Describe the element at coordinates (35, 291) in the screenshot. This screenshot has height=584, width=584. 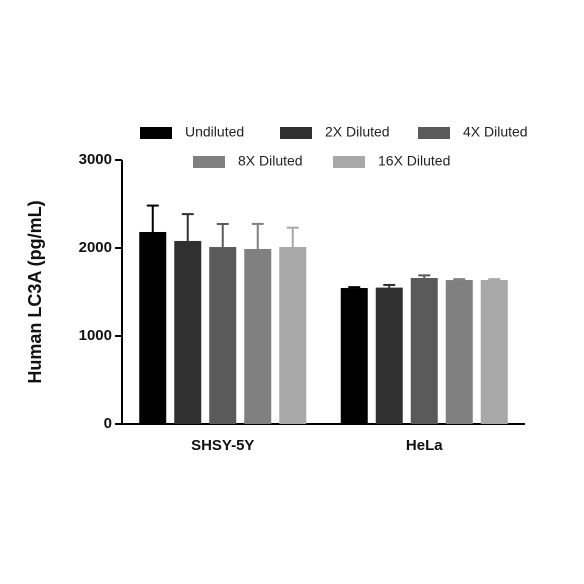
I see `y-axis-label: Human LC3A (pg/mL)` at that location.